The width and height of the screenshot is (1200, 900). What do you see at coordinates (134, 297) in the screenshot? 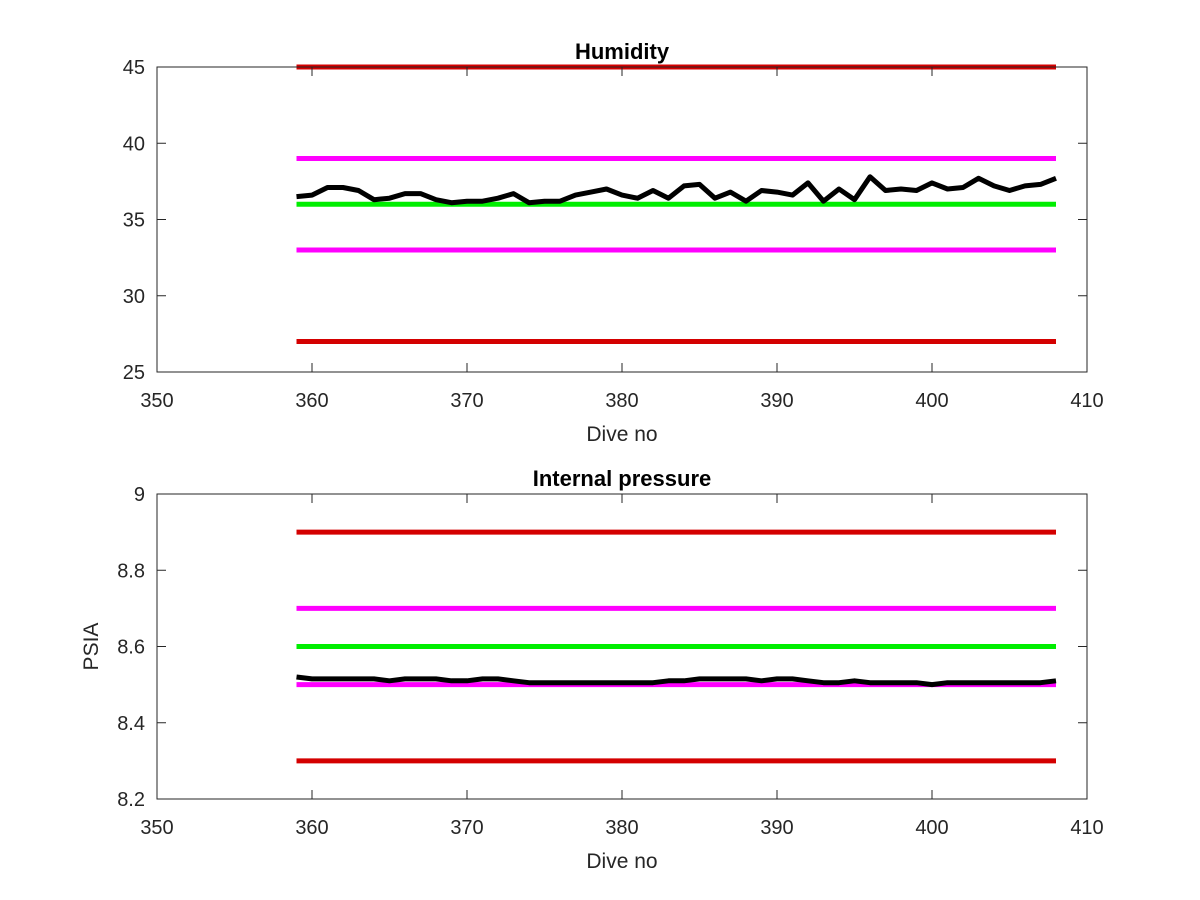
I see `y-tick-label: 30` at bounding box center [134, 297].